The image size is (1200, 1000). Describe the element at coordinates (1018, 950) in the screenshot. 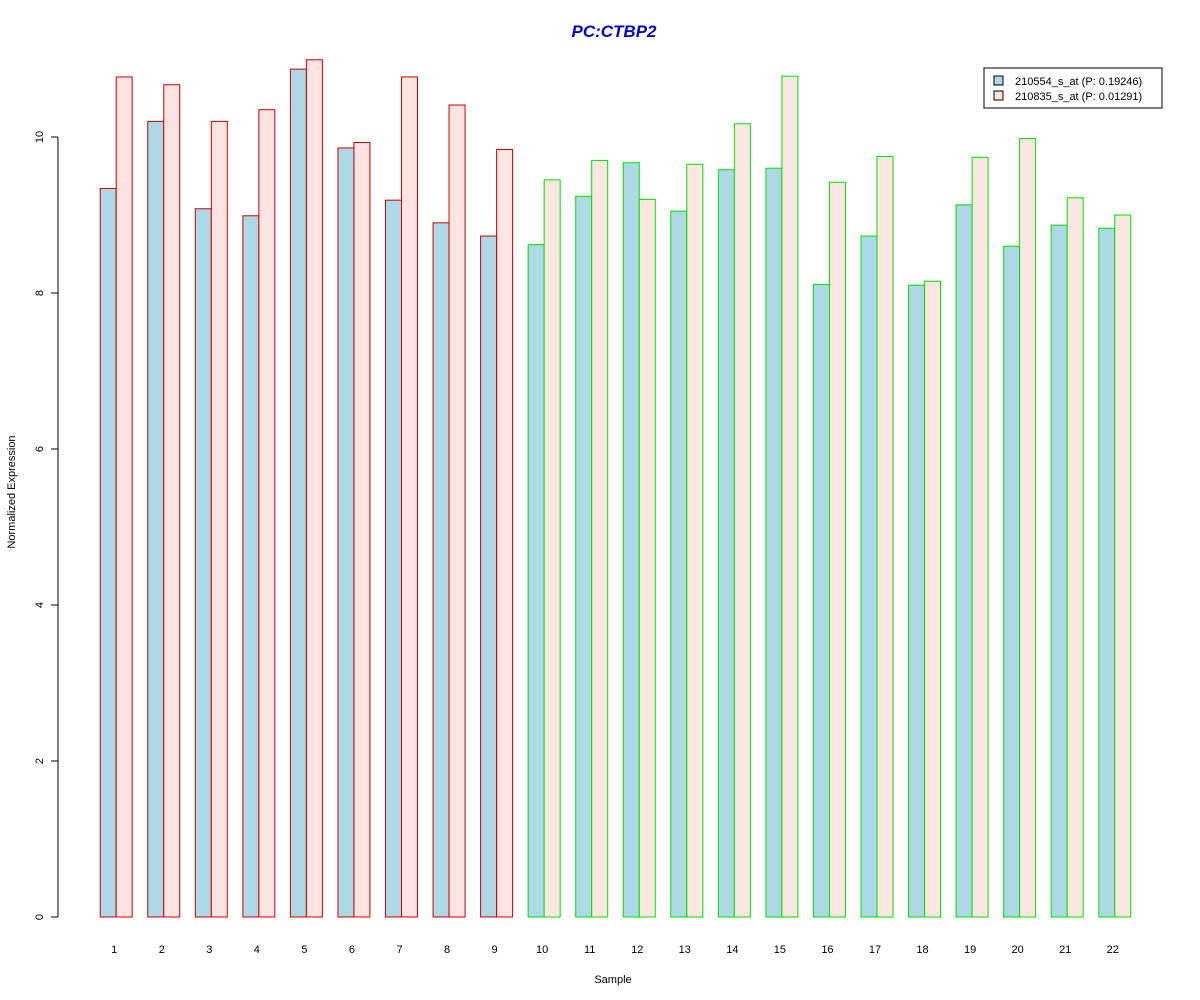

I see `x-tick-label: 20` at that location.